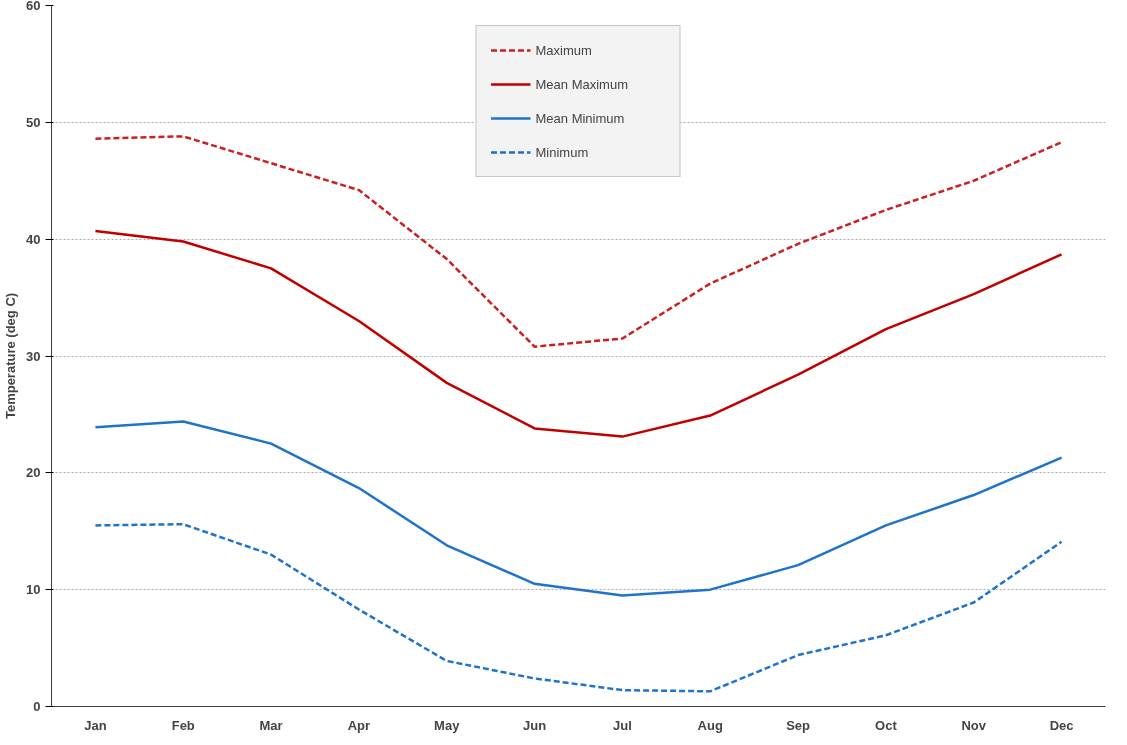 This screenshot has width=1127, height=745. Describe the element at coordinates (974, 725) in the screenshot. I see `x-tick-label: Nov` at that location.